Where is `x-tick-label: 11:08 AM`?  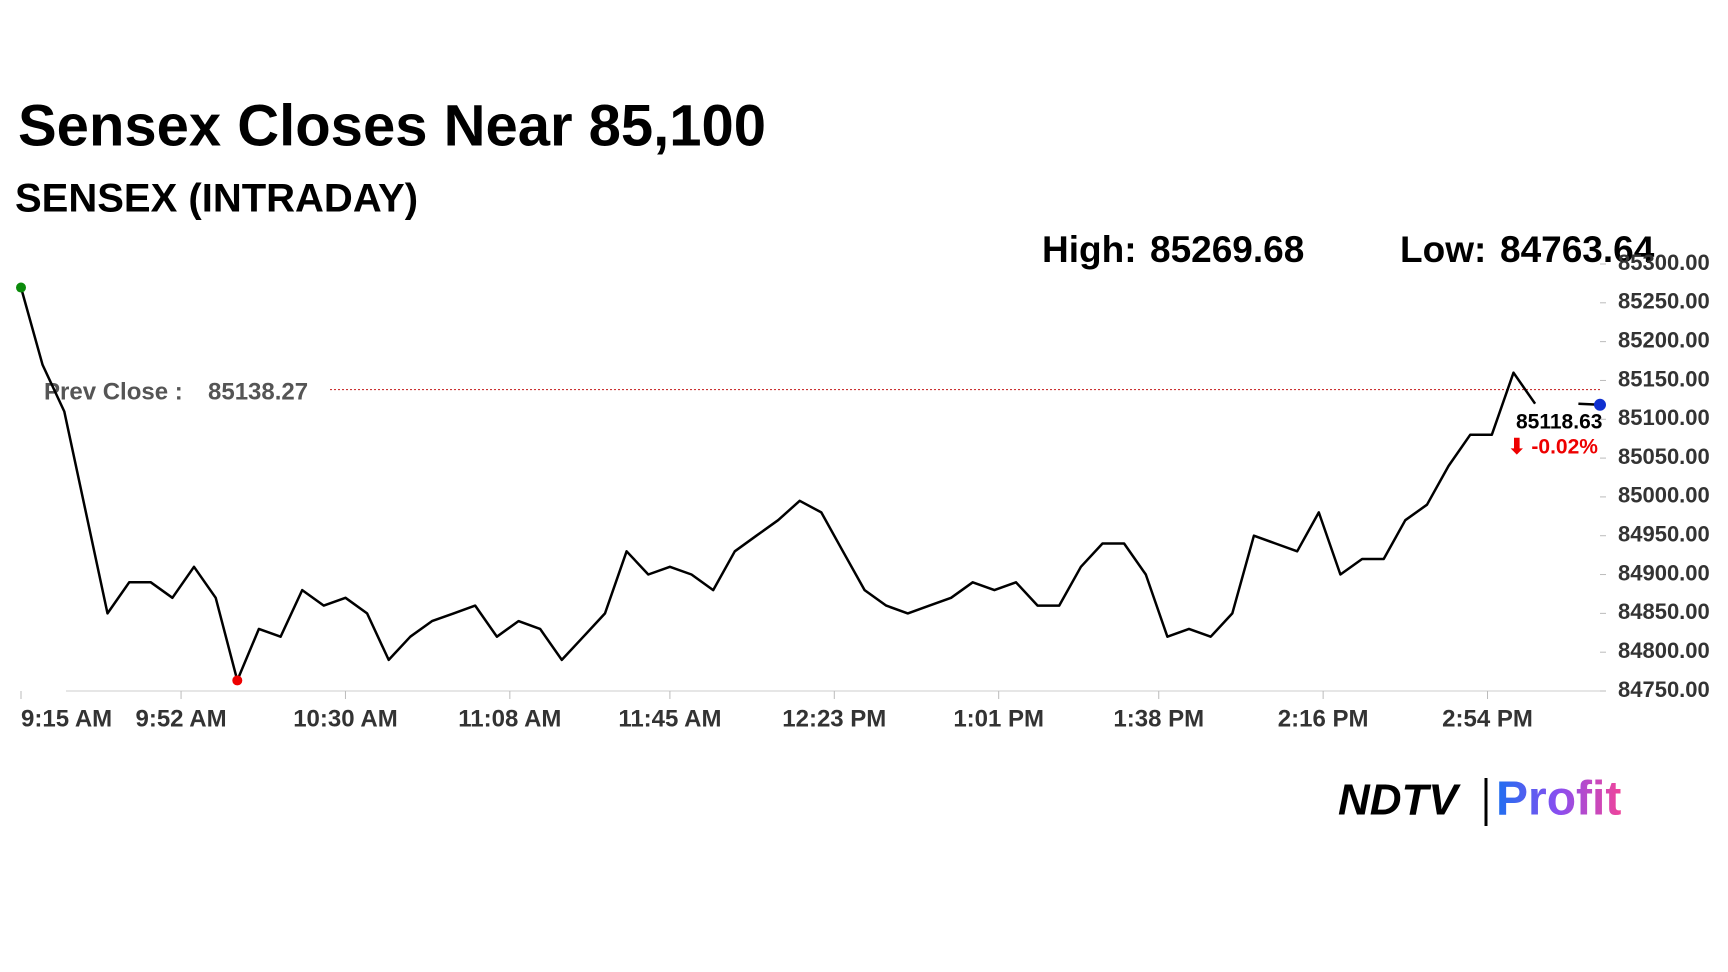 x-tick-label: 11:08 AM is located at coordinates (509, 718).